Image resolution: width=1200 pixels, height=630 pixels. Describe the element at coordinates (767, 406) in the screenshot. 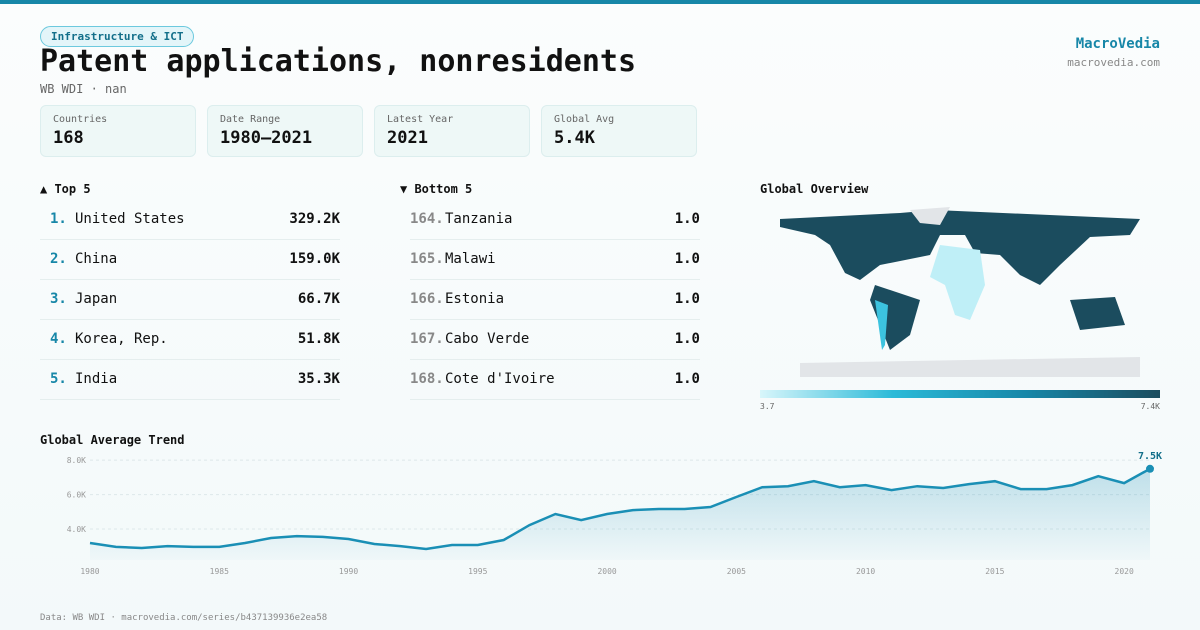

I see `legend-min: 3.7` at that location.